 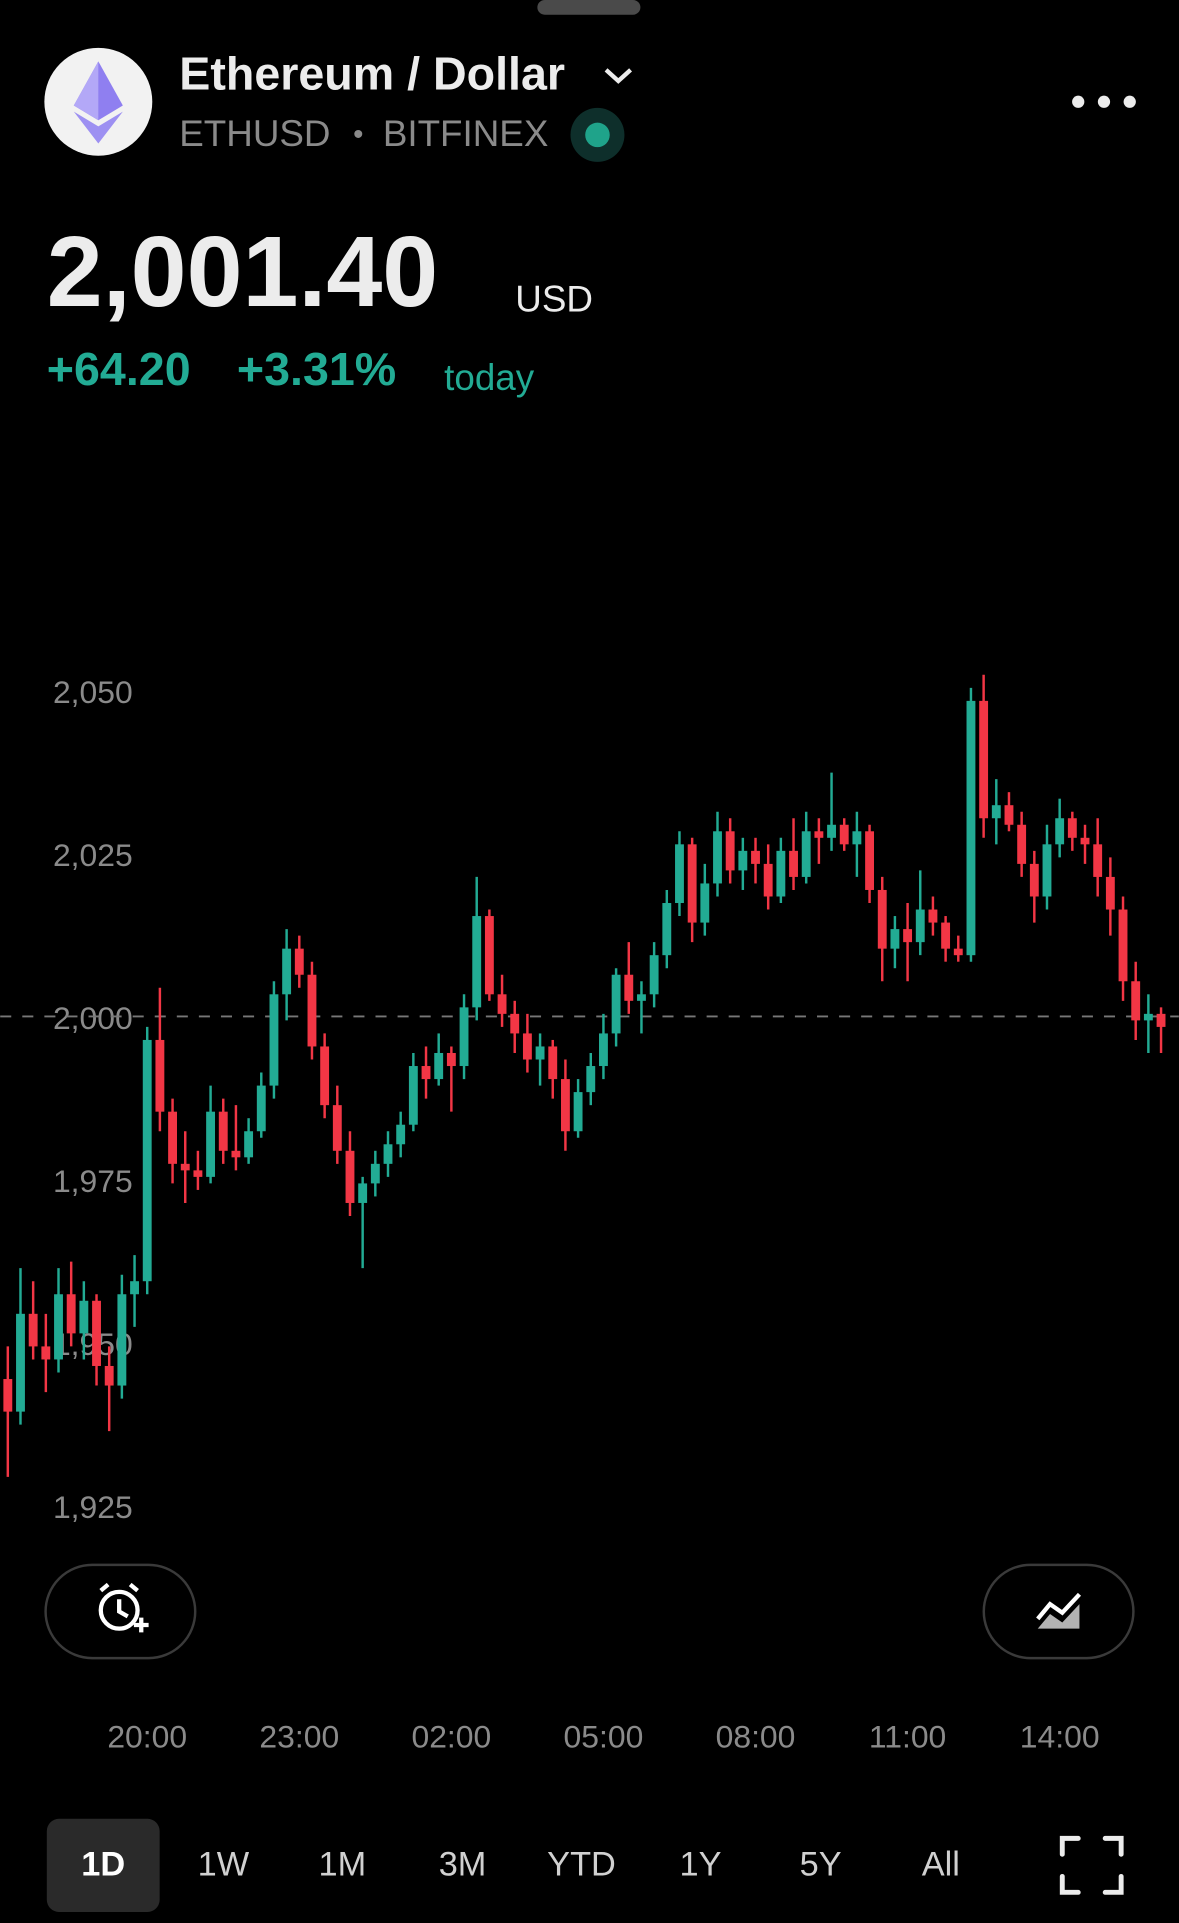 I want to click on symbol-ticker: ETHUSD, so click(x=254, y=133).